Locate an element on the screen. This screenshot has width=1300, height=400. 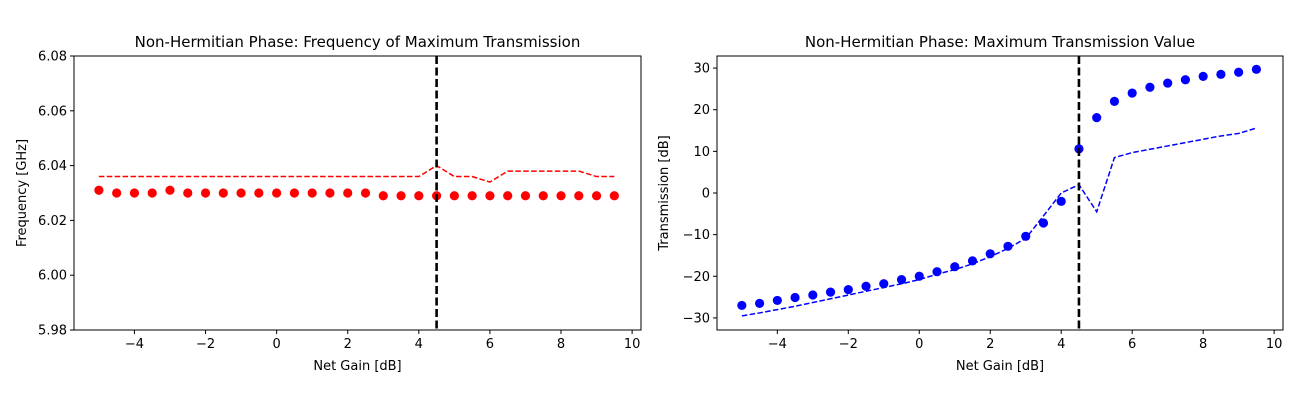
transmission-chart-y-tick-label: 30 is located at coordinates (701, 69).